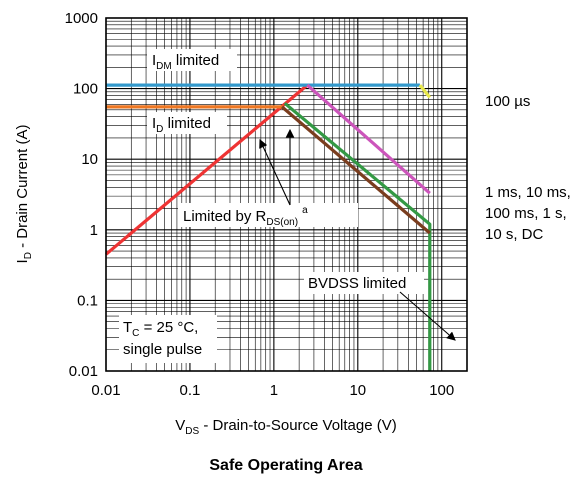 Image resolution: width=585 pixels, height=480 pixels. Describe the element at coordinates (190, 390) in the screenshot. I see `x-tick-label: 0.1` at that location.